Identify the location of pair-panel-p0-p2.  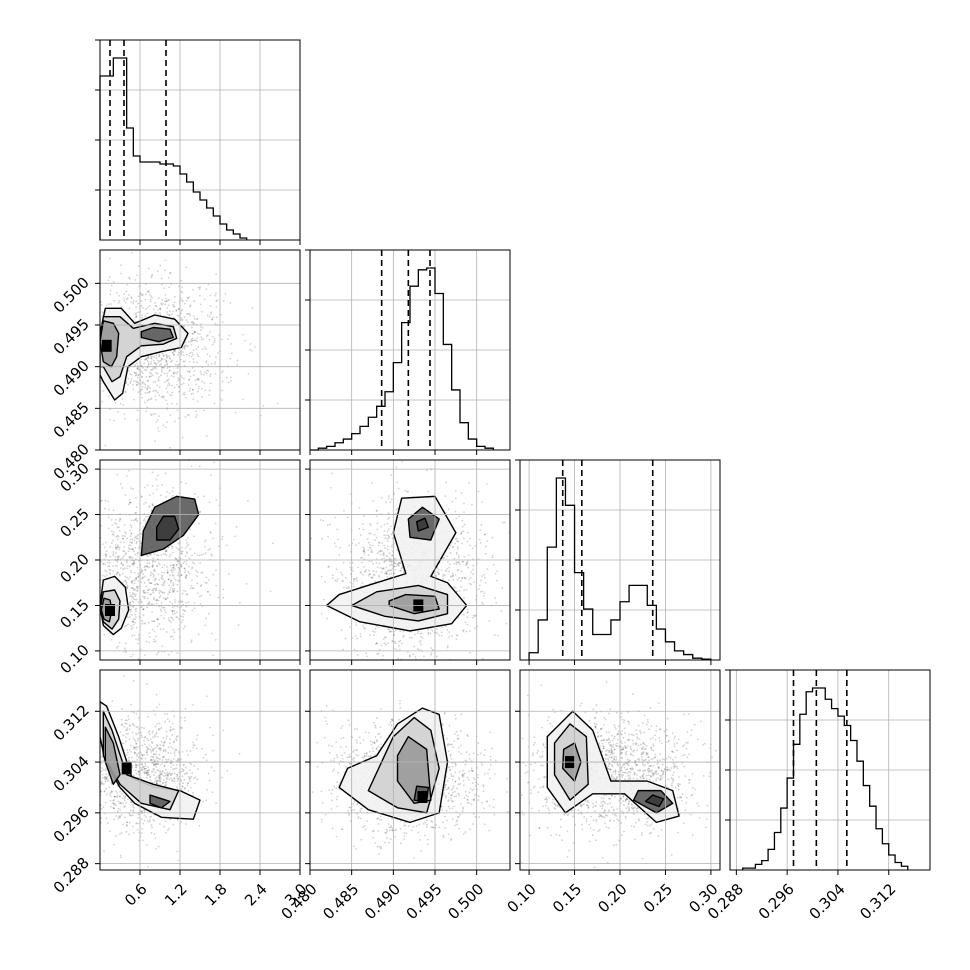
(187, 560).